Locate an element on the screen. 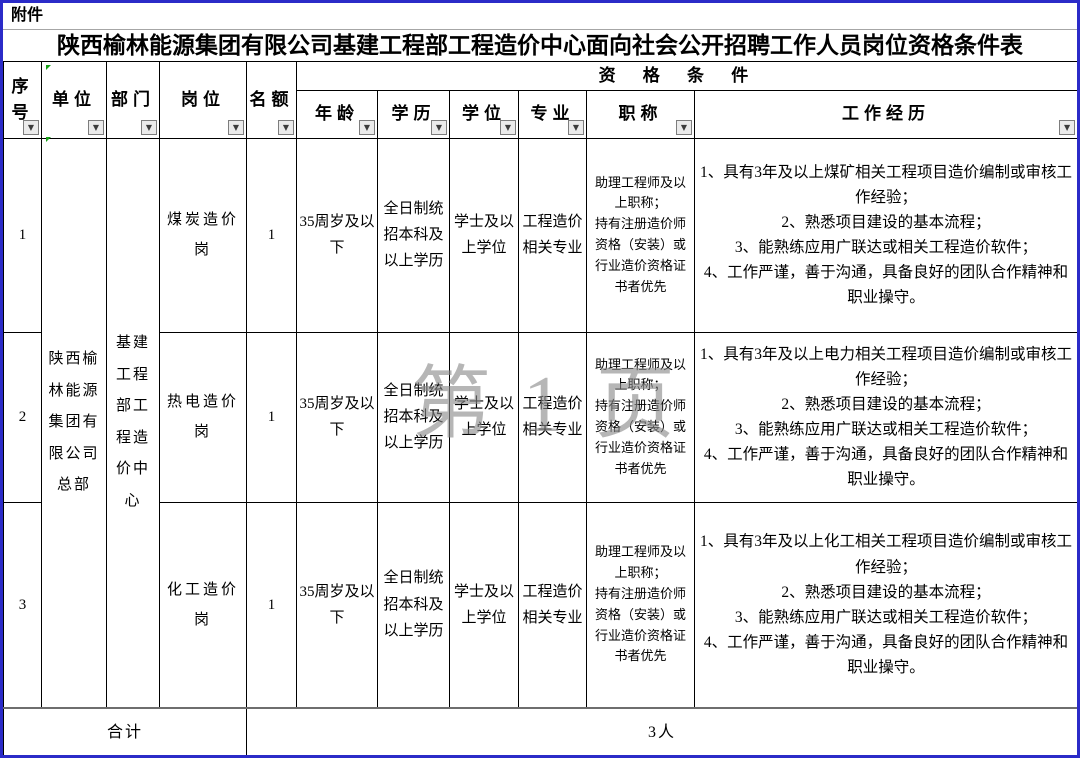  col-header-dept: 部门 ▼ is located at coordinates (133, 100).